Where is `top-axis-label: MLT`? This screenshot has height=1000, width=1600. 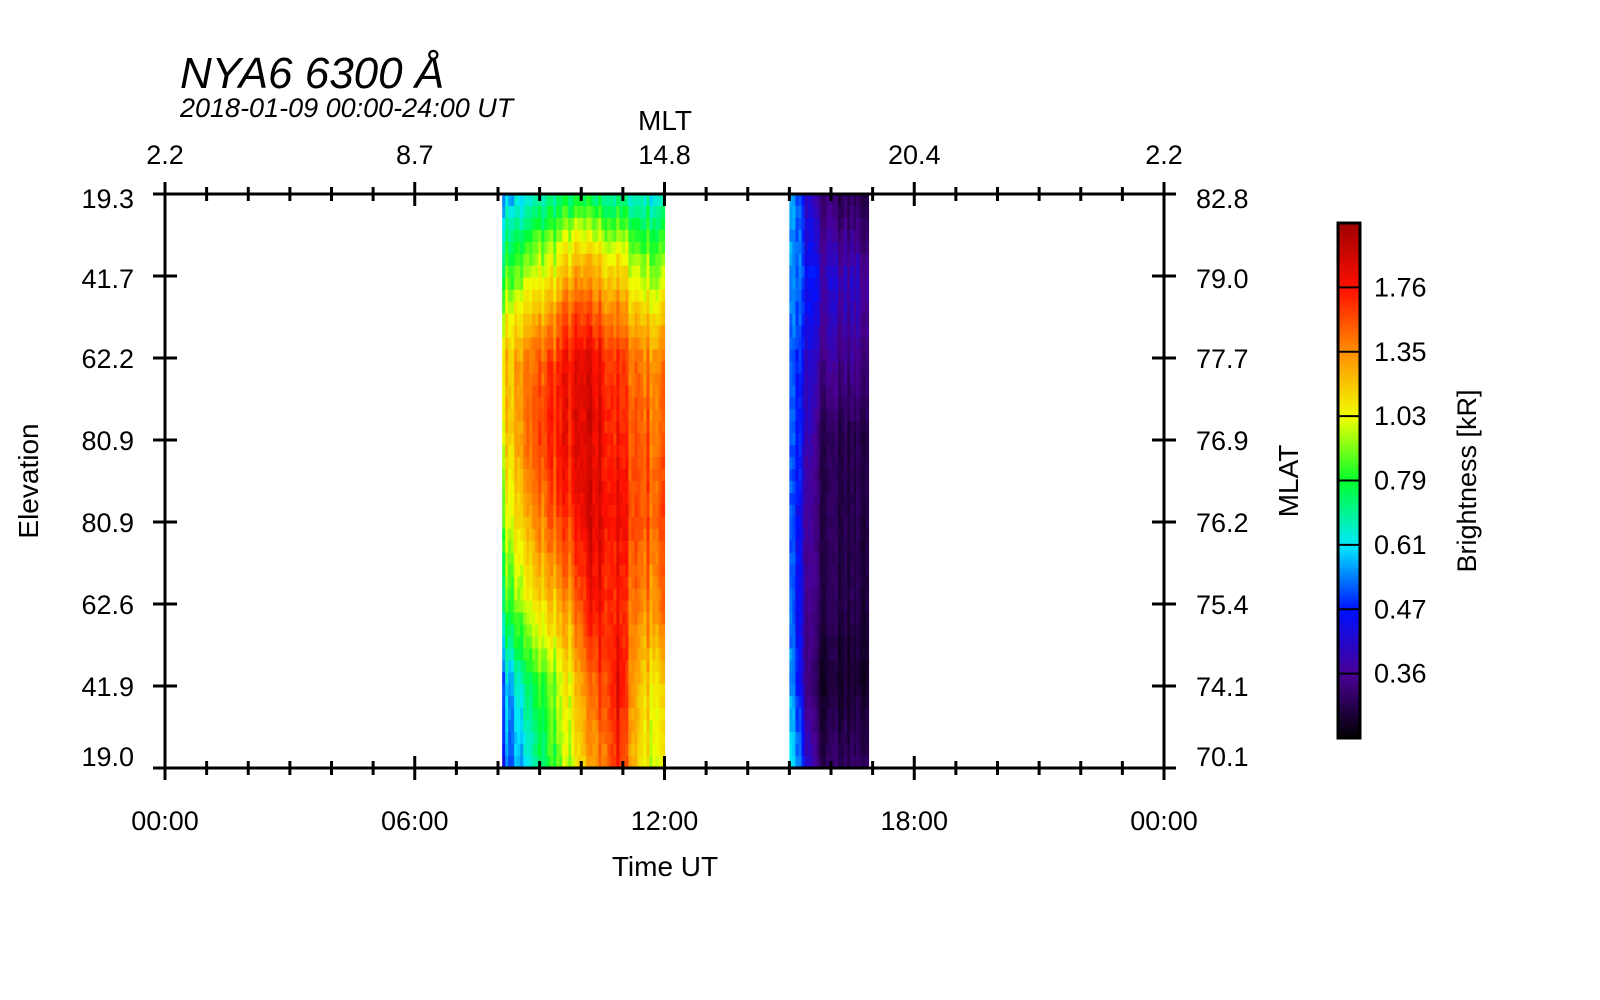 top-axis-label: MLT is located at coordinates (665, 120).